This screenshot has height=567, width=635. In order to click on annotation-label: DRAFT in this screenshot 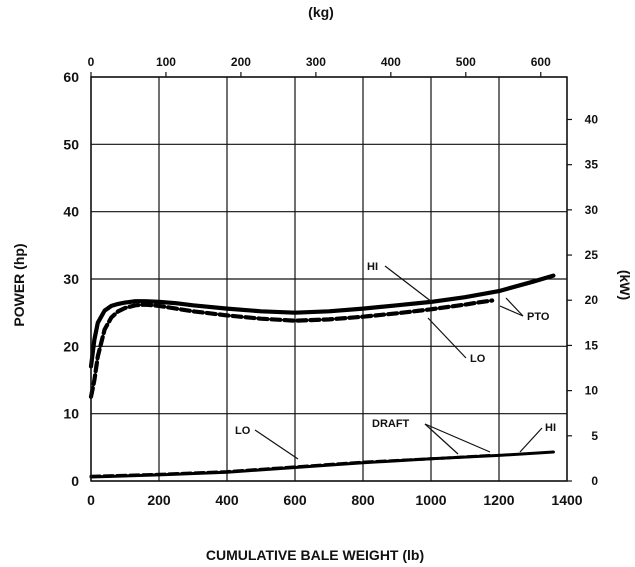, I will do `click(391, 424)`.